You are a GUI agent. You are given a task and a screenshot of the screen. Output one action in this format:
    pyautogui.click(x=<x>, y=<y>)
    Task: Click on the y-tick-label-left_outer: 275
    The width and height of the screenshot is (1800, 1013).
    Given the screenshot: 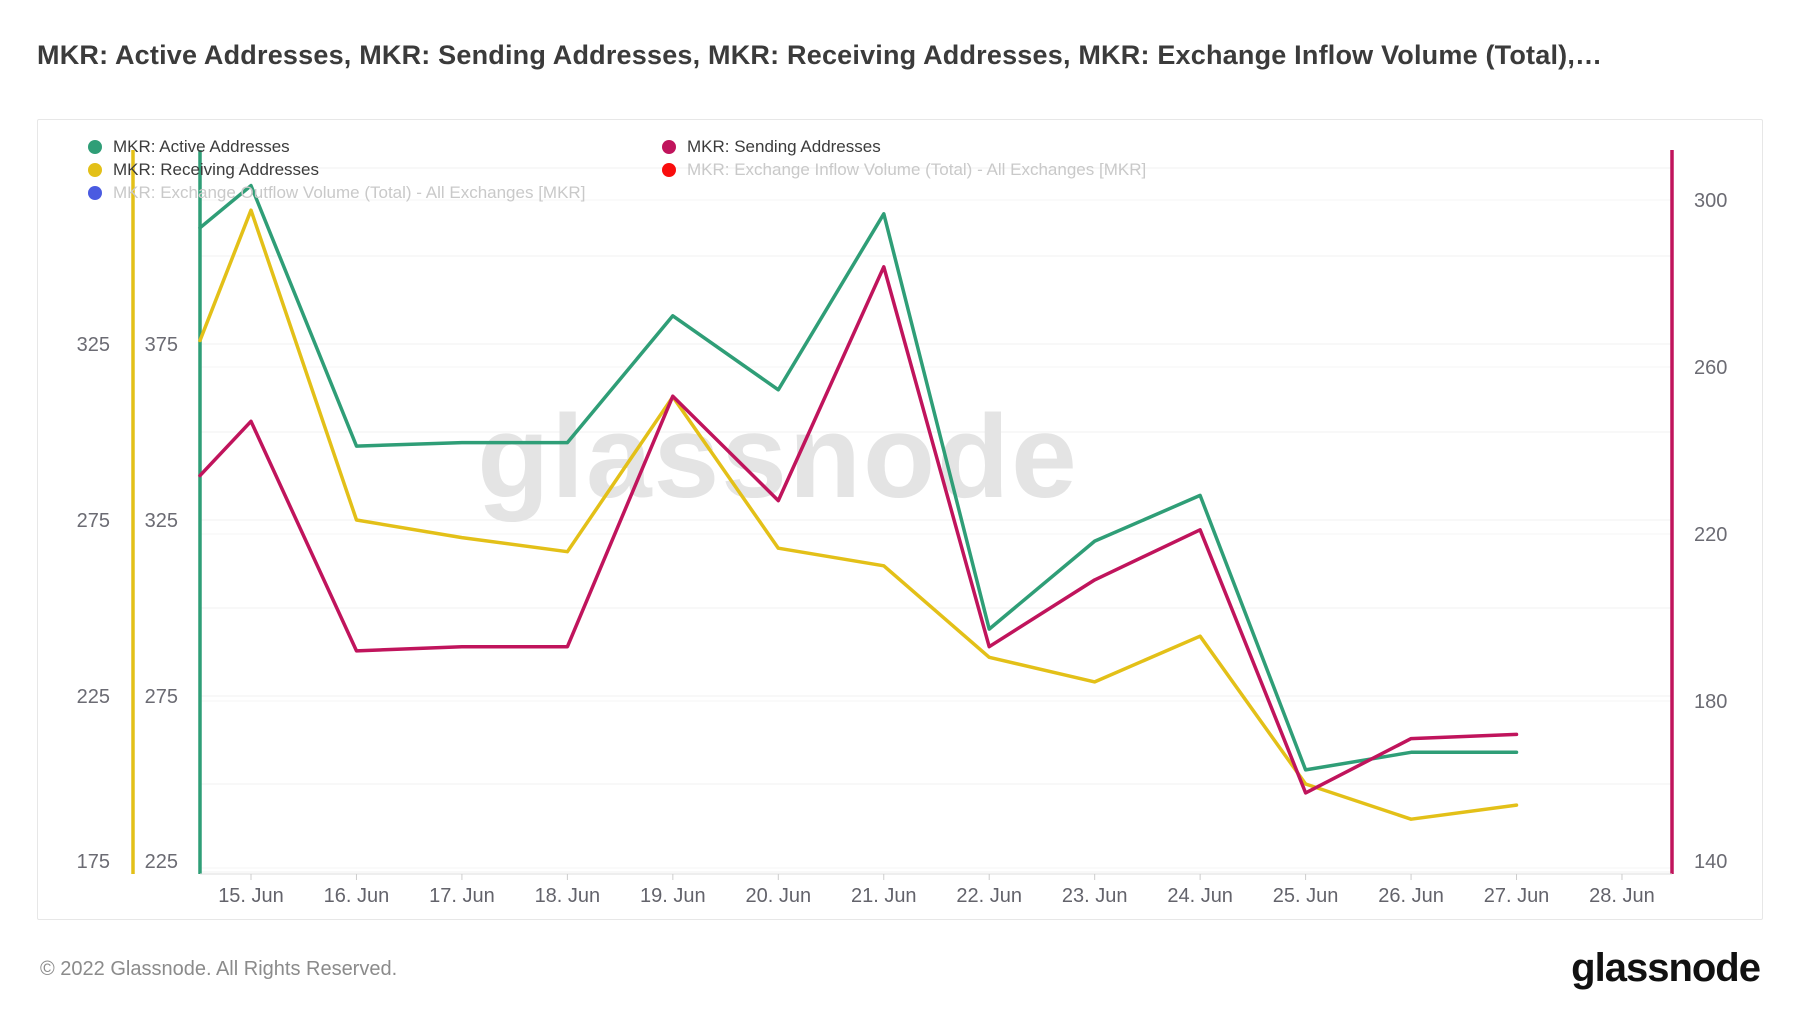 What is the action you would take?
    pyautogui.click(x=93, y=521)
    